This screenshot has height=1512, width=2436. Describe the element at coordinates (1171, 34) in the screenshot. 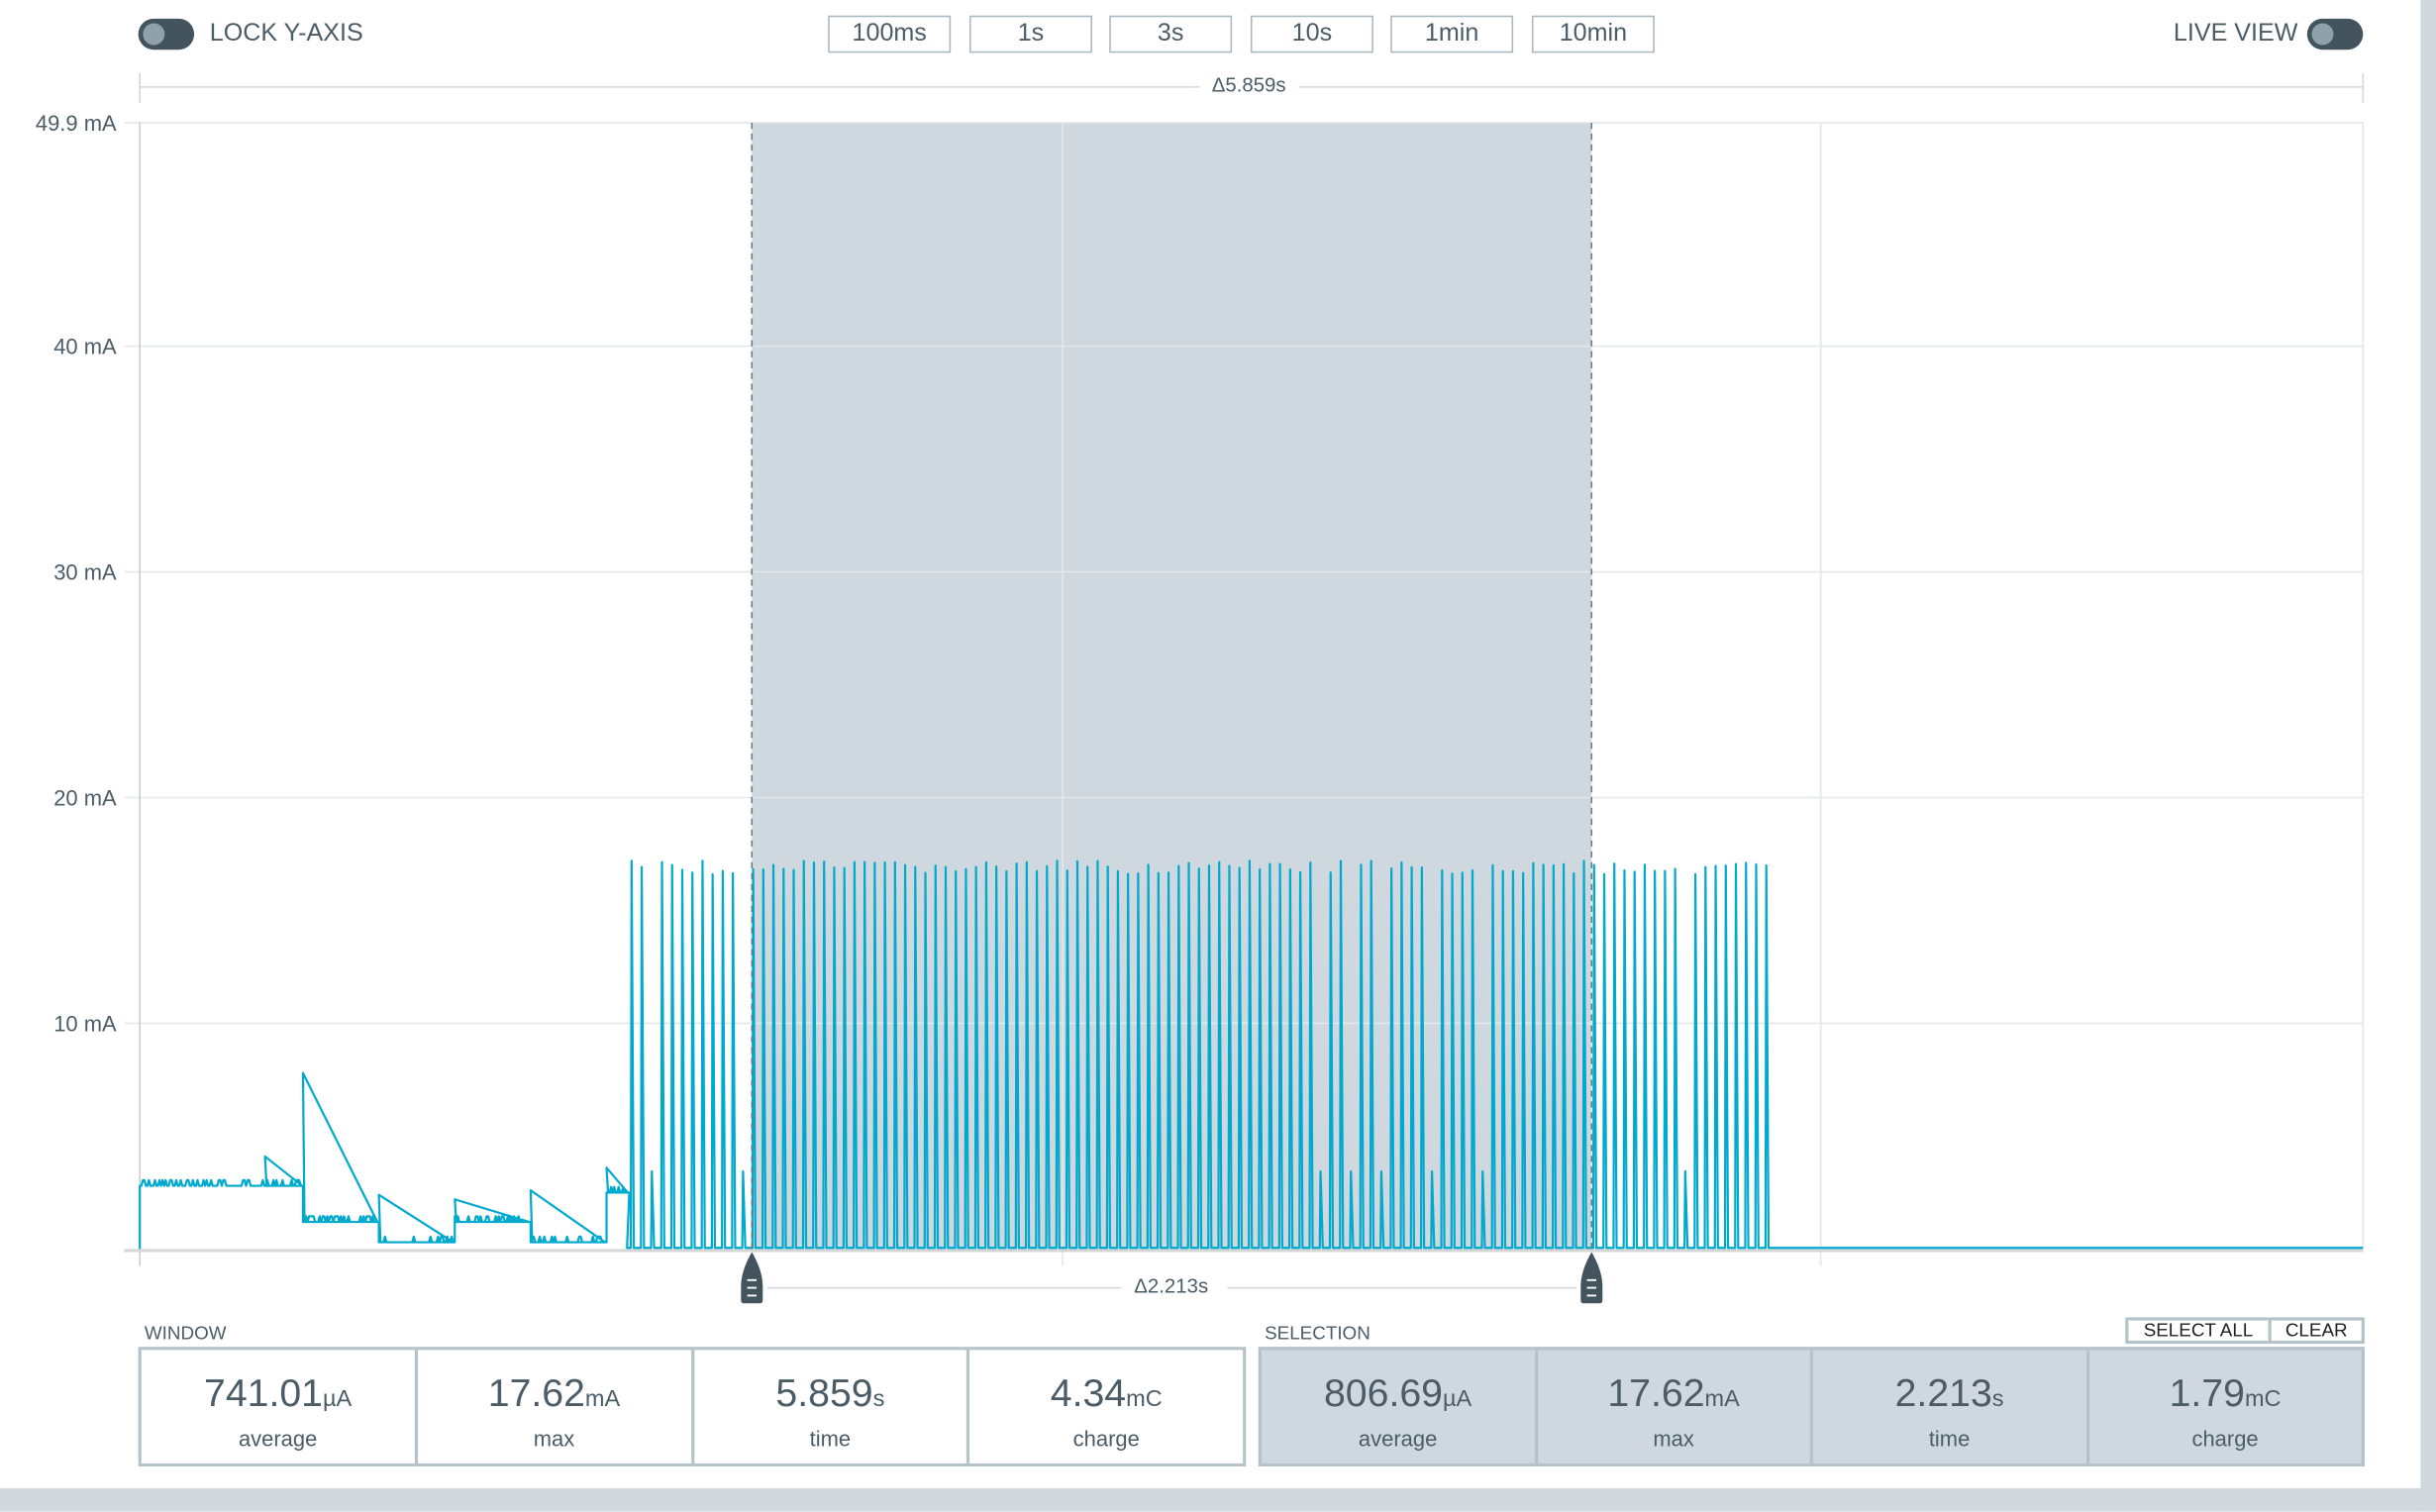

I see `window-3s-button: 3s` at that location.